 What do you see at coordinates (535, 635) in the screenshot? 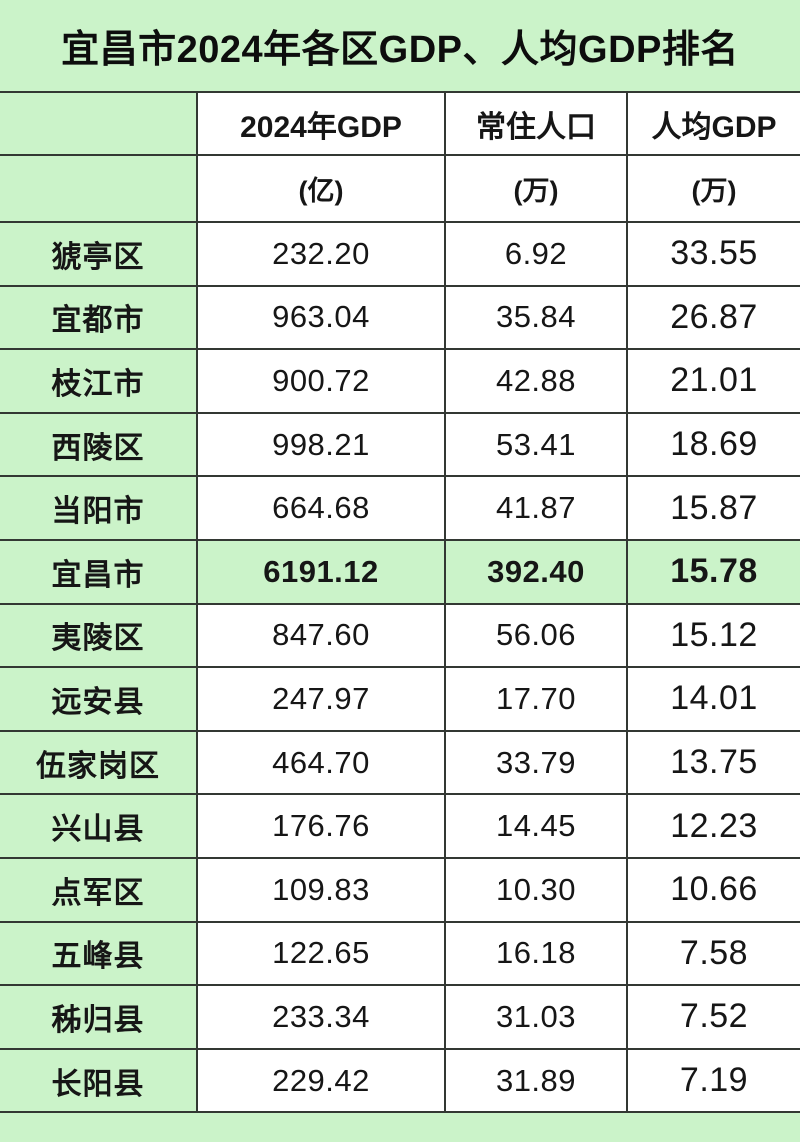
I see `population-value: 56.06` at bounding box center [535, 635].